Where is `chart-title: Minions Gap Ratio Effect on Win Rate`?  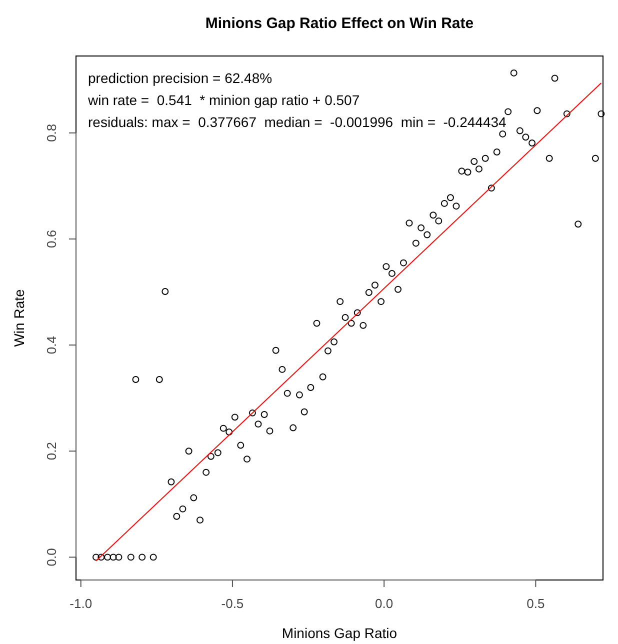
chart-title: Minions Gap Ratio Effect on Win Rate is located at coordinates (339, 23).